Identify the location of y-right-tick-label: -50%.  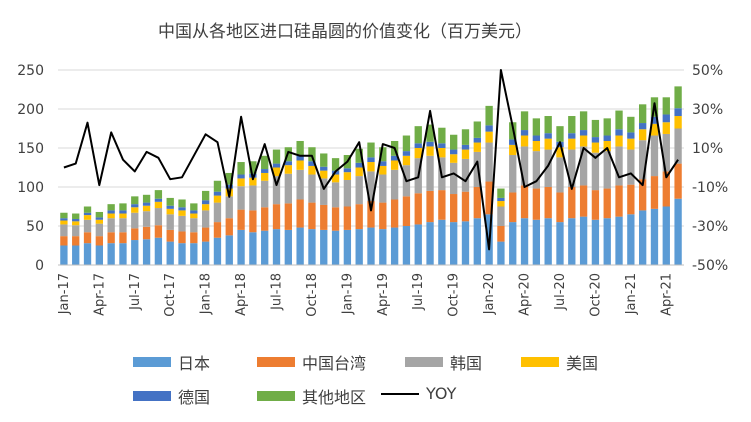
(710, 266).